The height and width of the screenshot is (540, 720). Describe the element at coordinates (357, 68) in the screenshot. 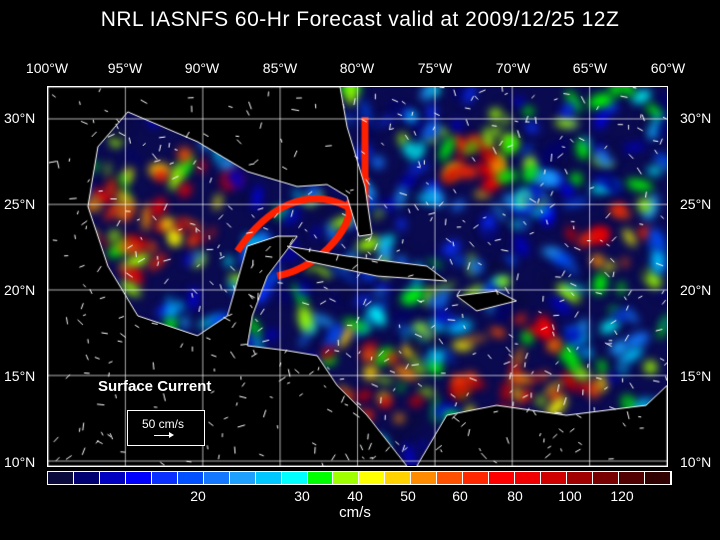

I see `lon-label: 80°W` at that location.